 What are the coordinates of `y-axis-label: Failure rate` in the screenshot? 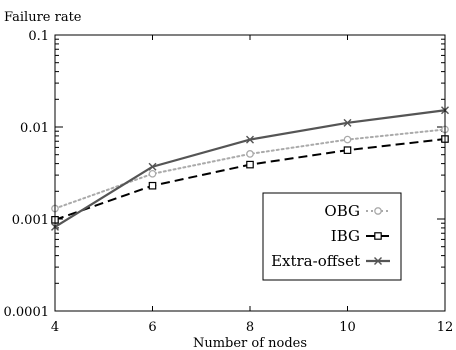 It's located at (43, 17).